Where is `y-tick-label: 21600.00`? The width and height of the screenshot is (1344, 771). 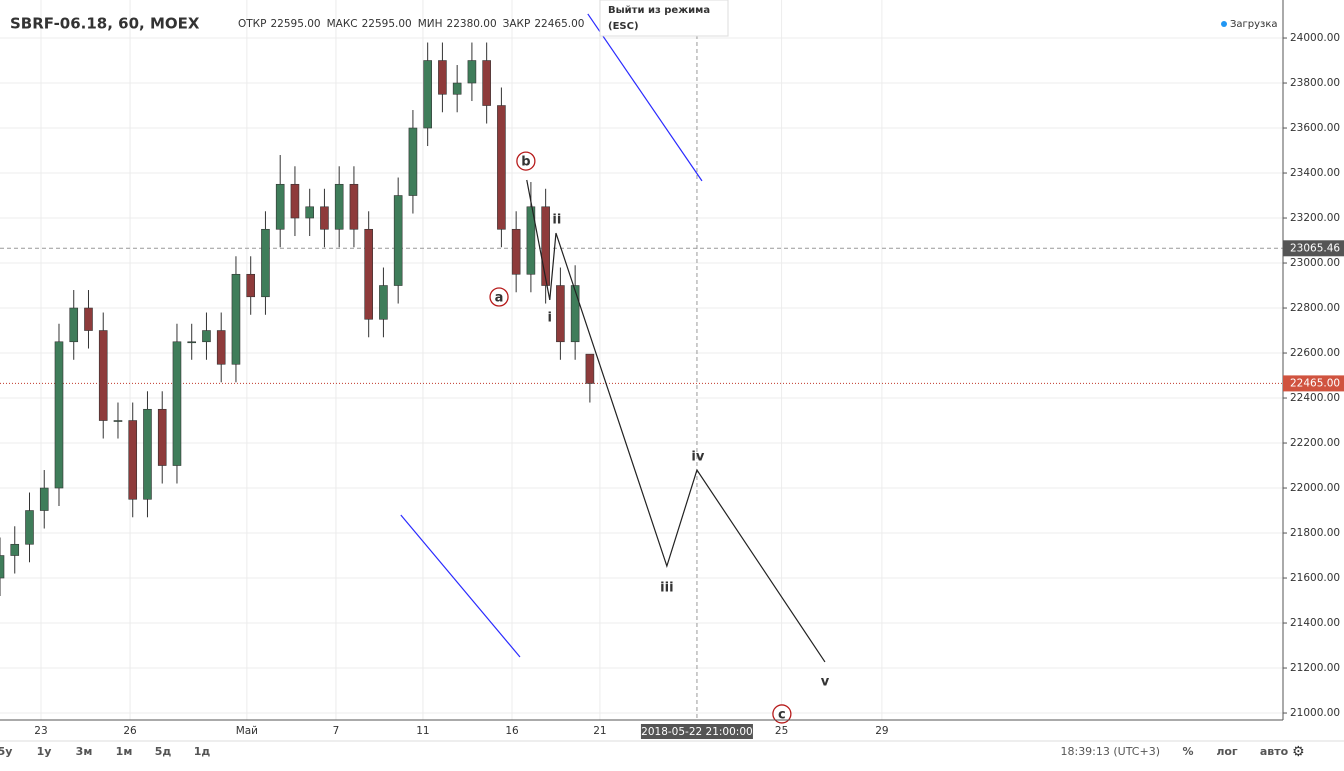 y-tick-label: 21600.00 is located at coordinates (1315, 578).